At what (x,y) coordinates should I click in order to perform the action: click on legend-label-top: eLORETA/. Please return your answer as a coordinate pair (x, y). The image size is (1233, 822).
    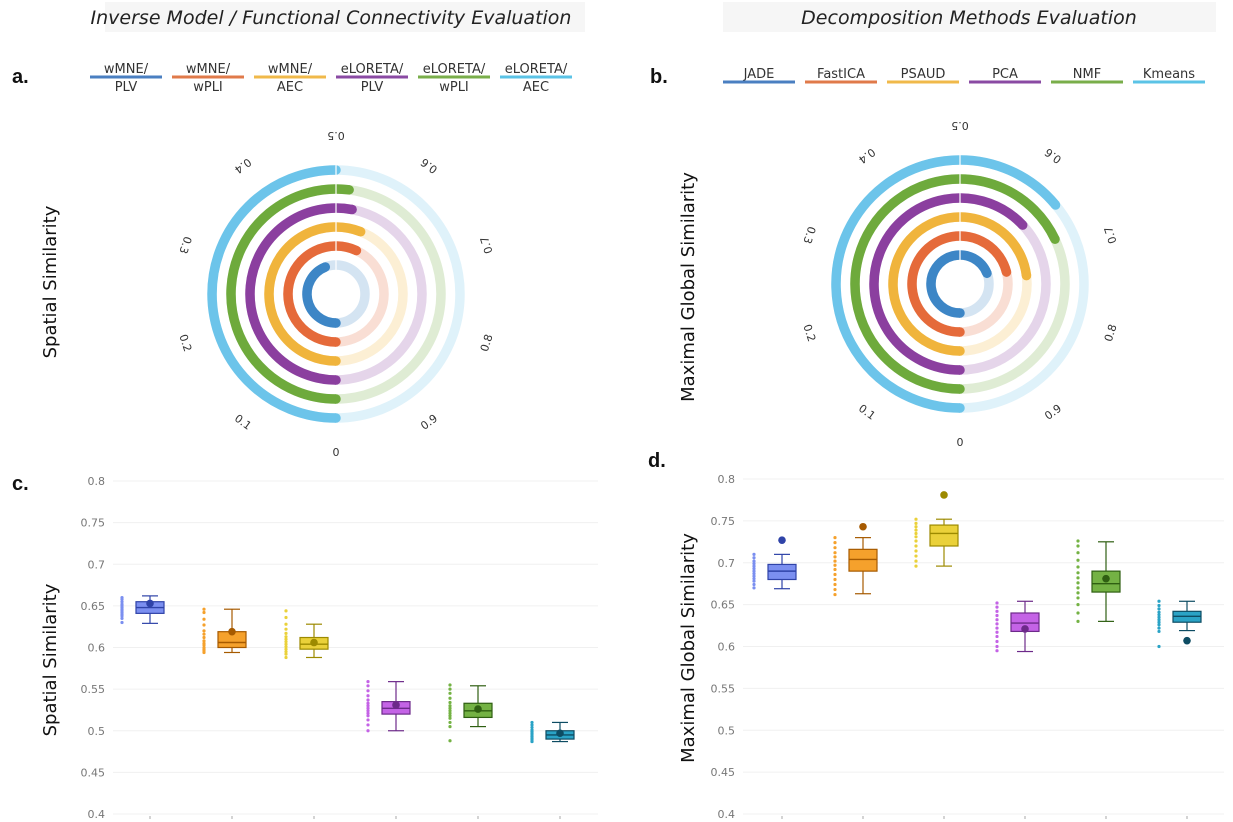
    Looking at the image, I should click on (454, 69).